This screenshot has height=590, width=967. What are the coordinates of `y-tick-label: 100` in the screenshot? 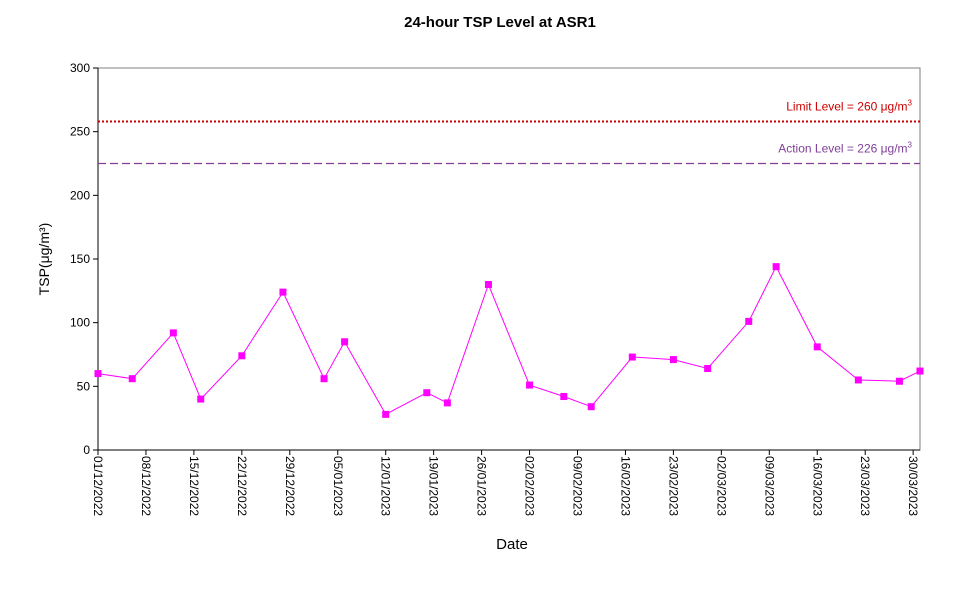 It's located at (80, 323).